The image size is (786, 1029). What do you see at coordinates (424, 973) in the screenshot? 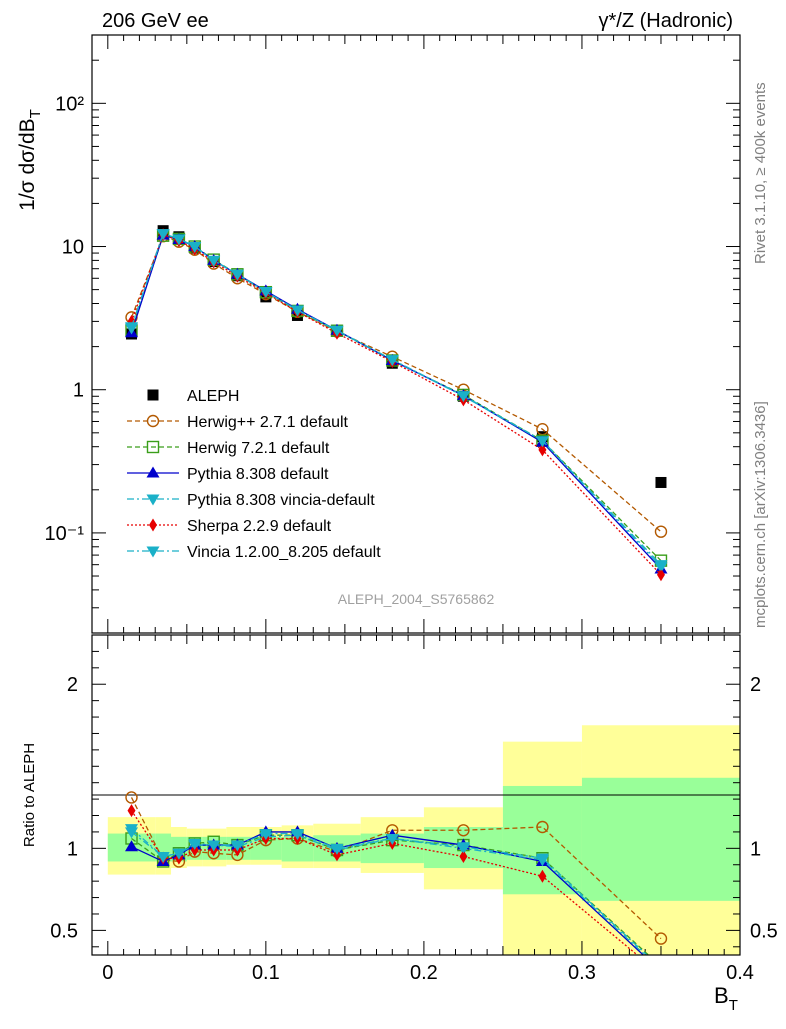
I see `x-tick-label: 0.2` at bounding box center [424, 973].